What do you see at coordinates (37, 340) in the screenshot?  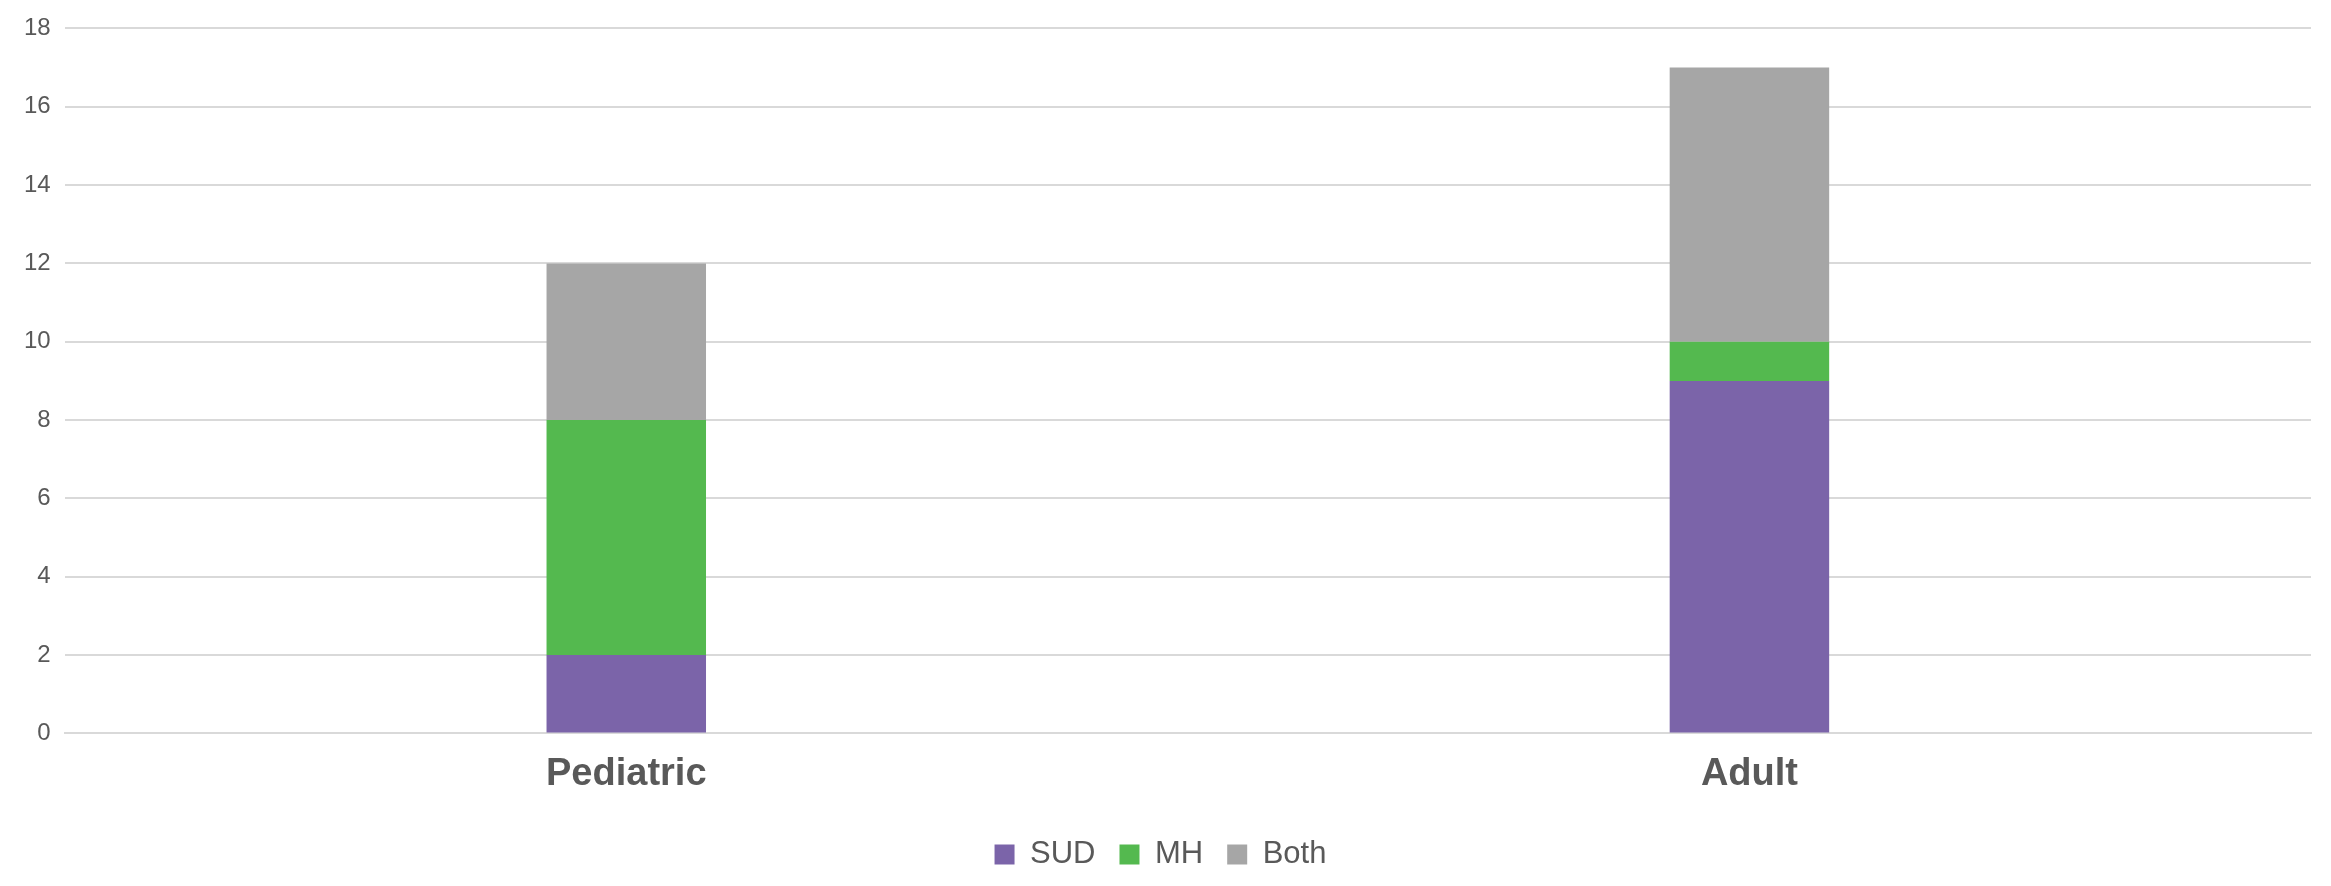 I see `y-tick-label: 10` at bounding box center [37, 340].